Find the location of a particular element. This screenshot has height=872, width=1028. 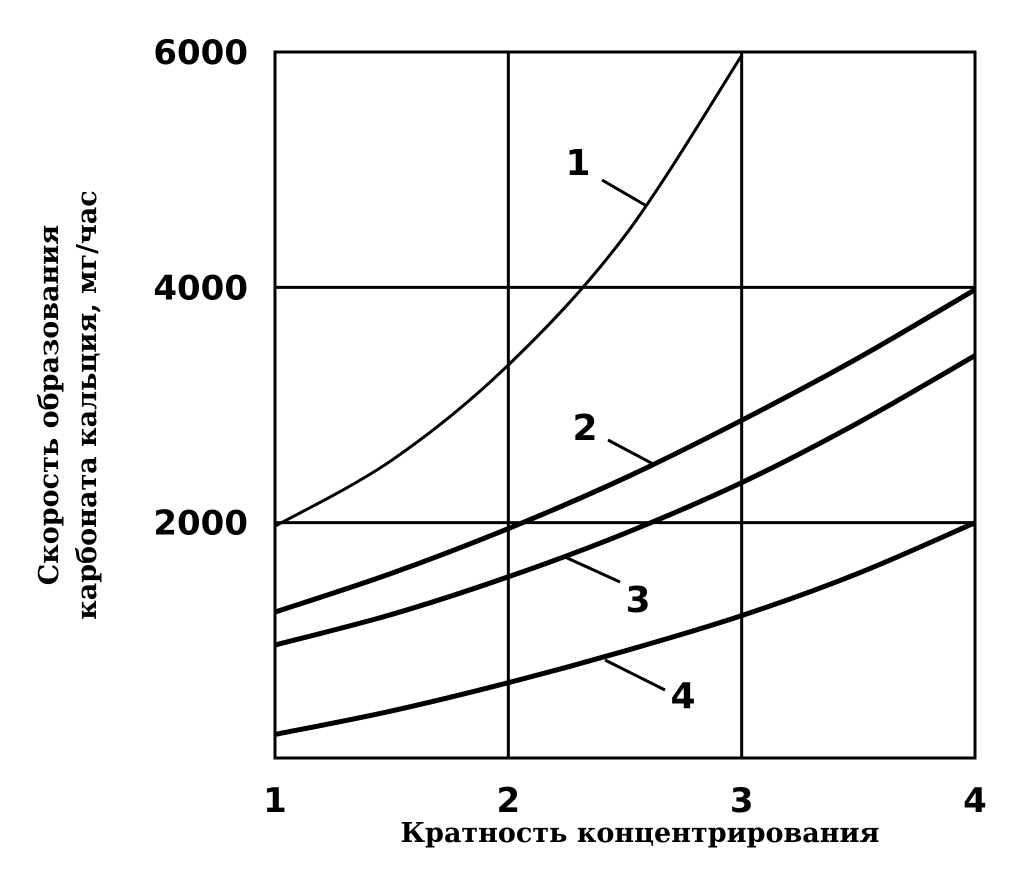

x-tick-label: 1 is located at coordinates (275, 801).